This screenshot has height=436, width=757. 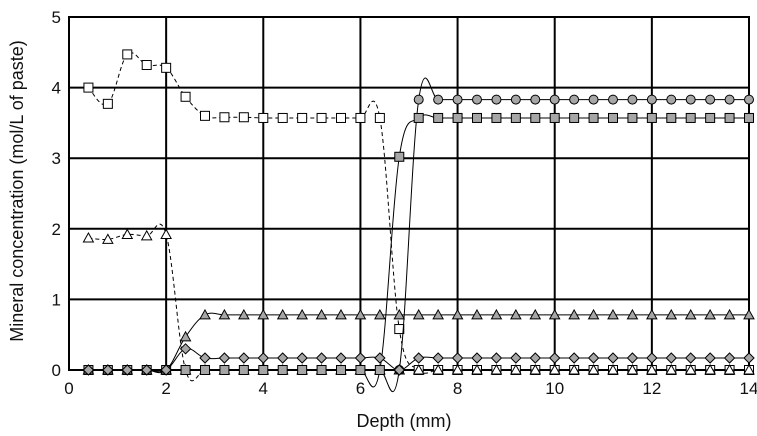 I want to click on y-tick-label: 0, so click(x=56, y=370).